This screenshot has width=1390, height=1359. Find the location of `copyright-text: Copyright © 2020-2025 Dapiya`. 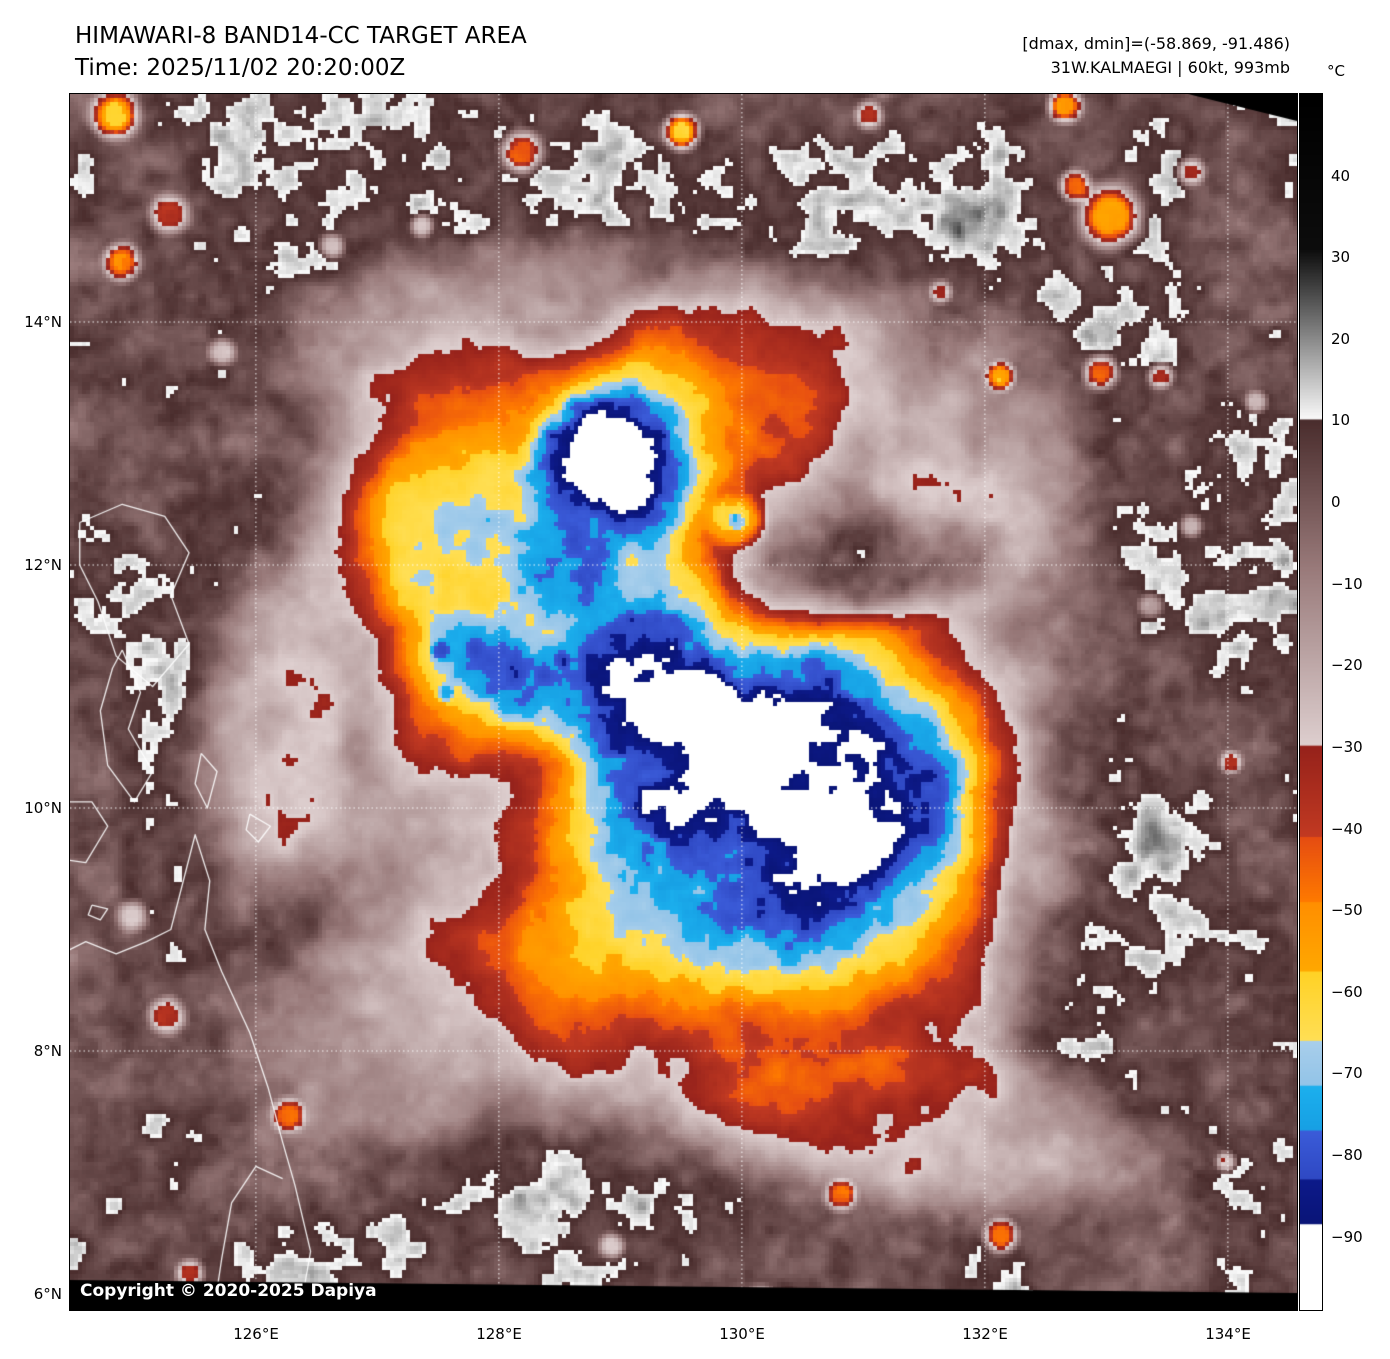

copyright-text: Copyright © 2020-2025 Dapiya is located at coordinates (228, 1291).